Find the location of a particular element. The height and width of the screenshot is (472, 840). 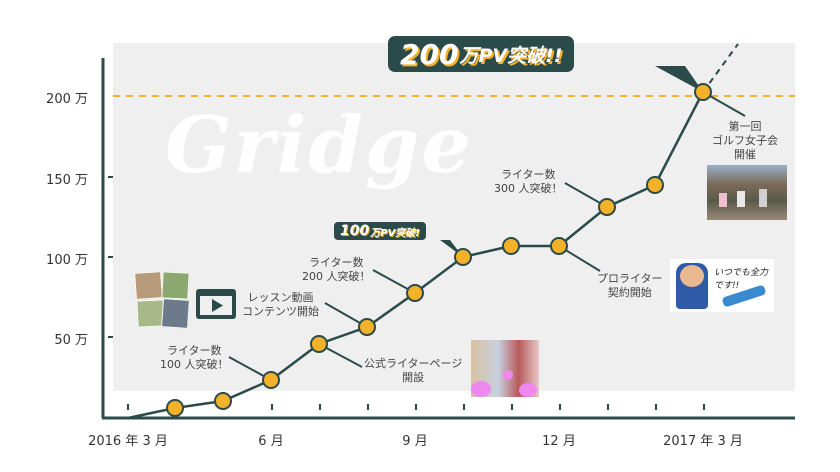

annot-line: 契約開始 is located at coordinates (629, 292).